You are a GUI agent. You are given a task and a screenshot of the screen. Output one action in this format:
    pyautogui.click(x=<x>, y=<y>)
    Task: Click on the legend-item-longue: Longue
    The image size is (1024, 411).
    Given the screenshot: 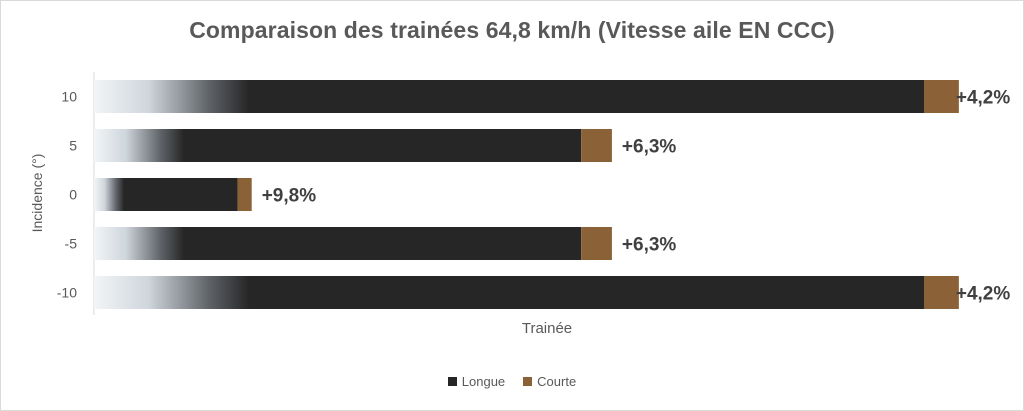 What is the action you would take?
    pyautogui.click(x=476, y=381)
    